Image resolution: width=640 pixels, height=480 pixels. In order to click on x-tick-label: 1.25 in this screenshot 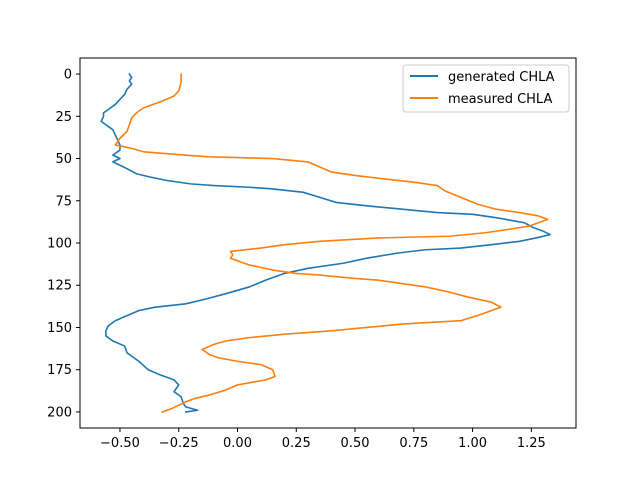, I will do `click(531, 443)`.